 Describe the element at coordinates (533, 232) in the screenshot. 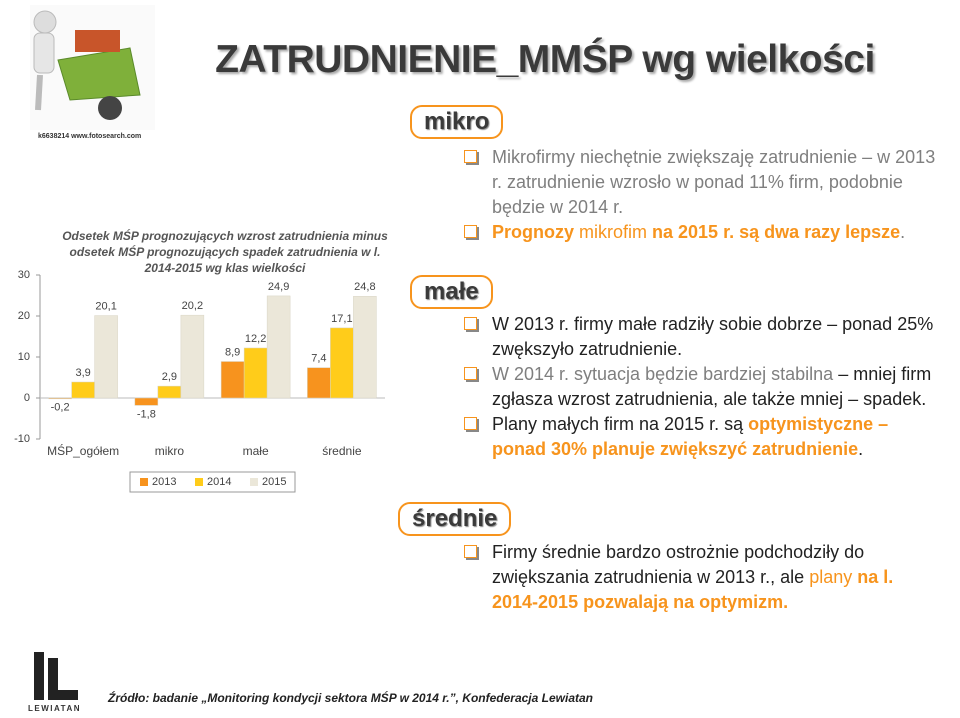

I see `text-run: Prognozy` at that location.